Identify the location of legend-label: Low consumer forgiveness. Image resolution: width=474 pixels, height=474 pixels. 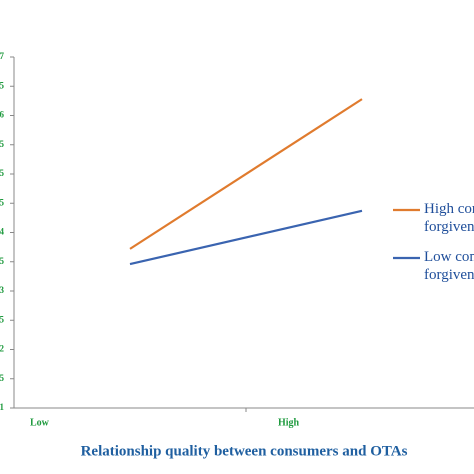
(449, 266).